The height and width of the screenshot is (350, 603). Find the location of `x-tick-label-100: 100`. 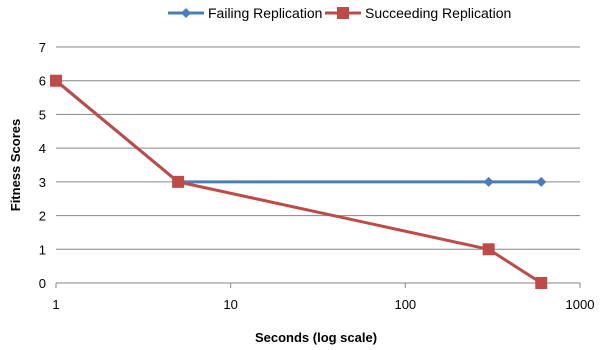

x-tick-label-100: 100 is located at coordinates (405, 304).